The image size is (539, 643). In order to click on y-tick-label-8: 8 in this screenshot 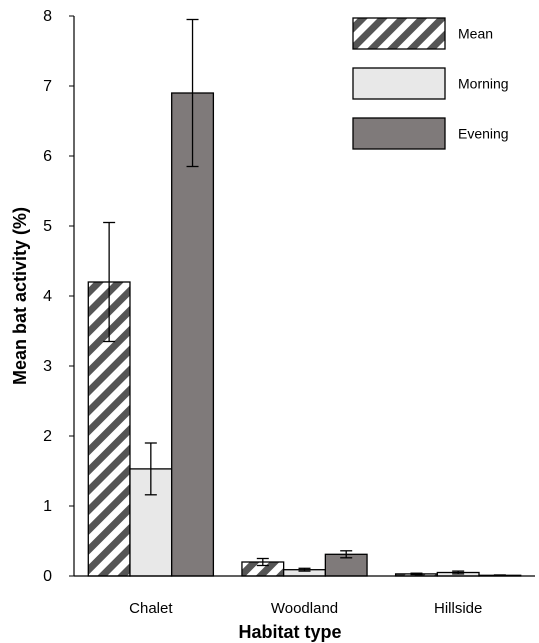, I will do `click(47, 16)`.